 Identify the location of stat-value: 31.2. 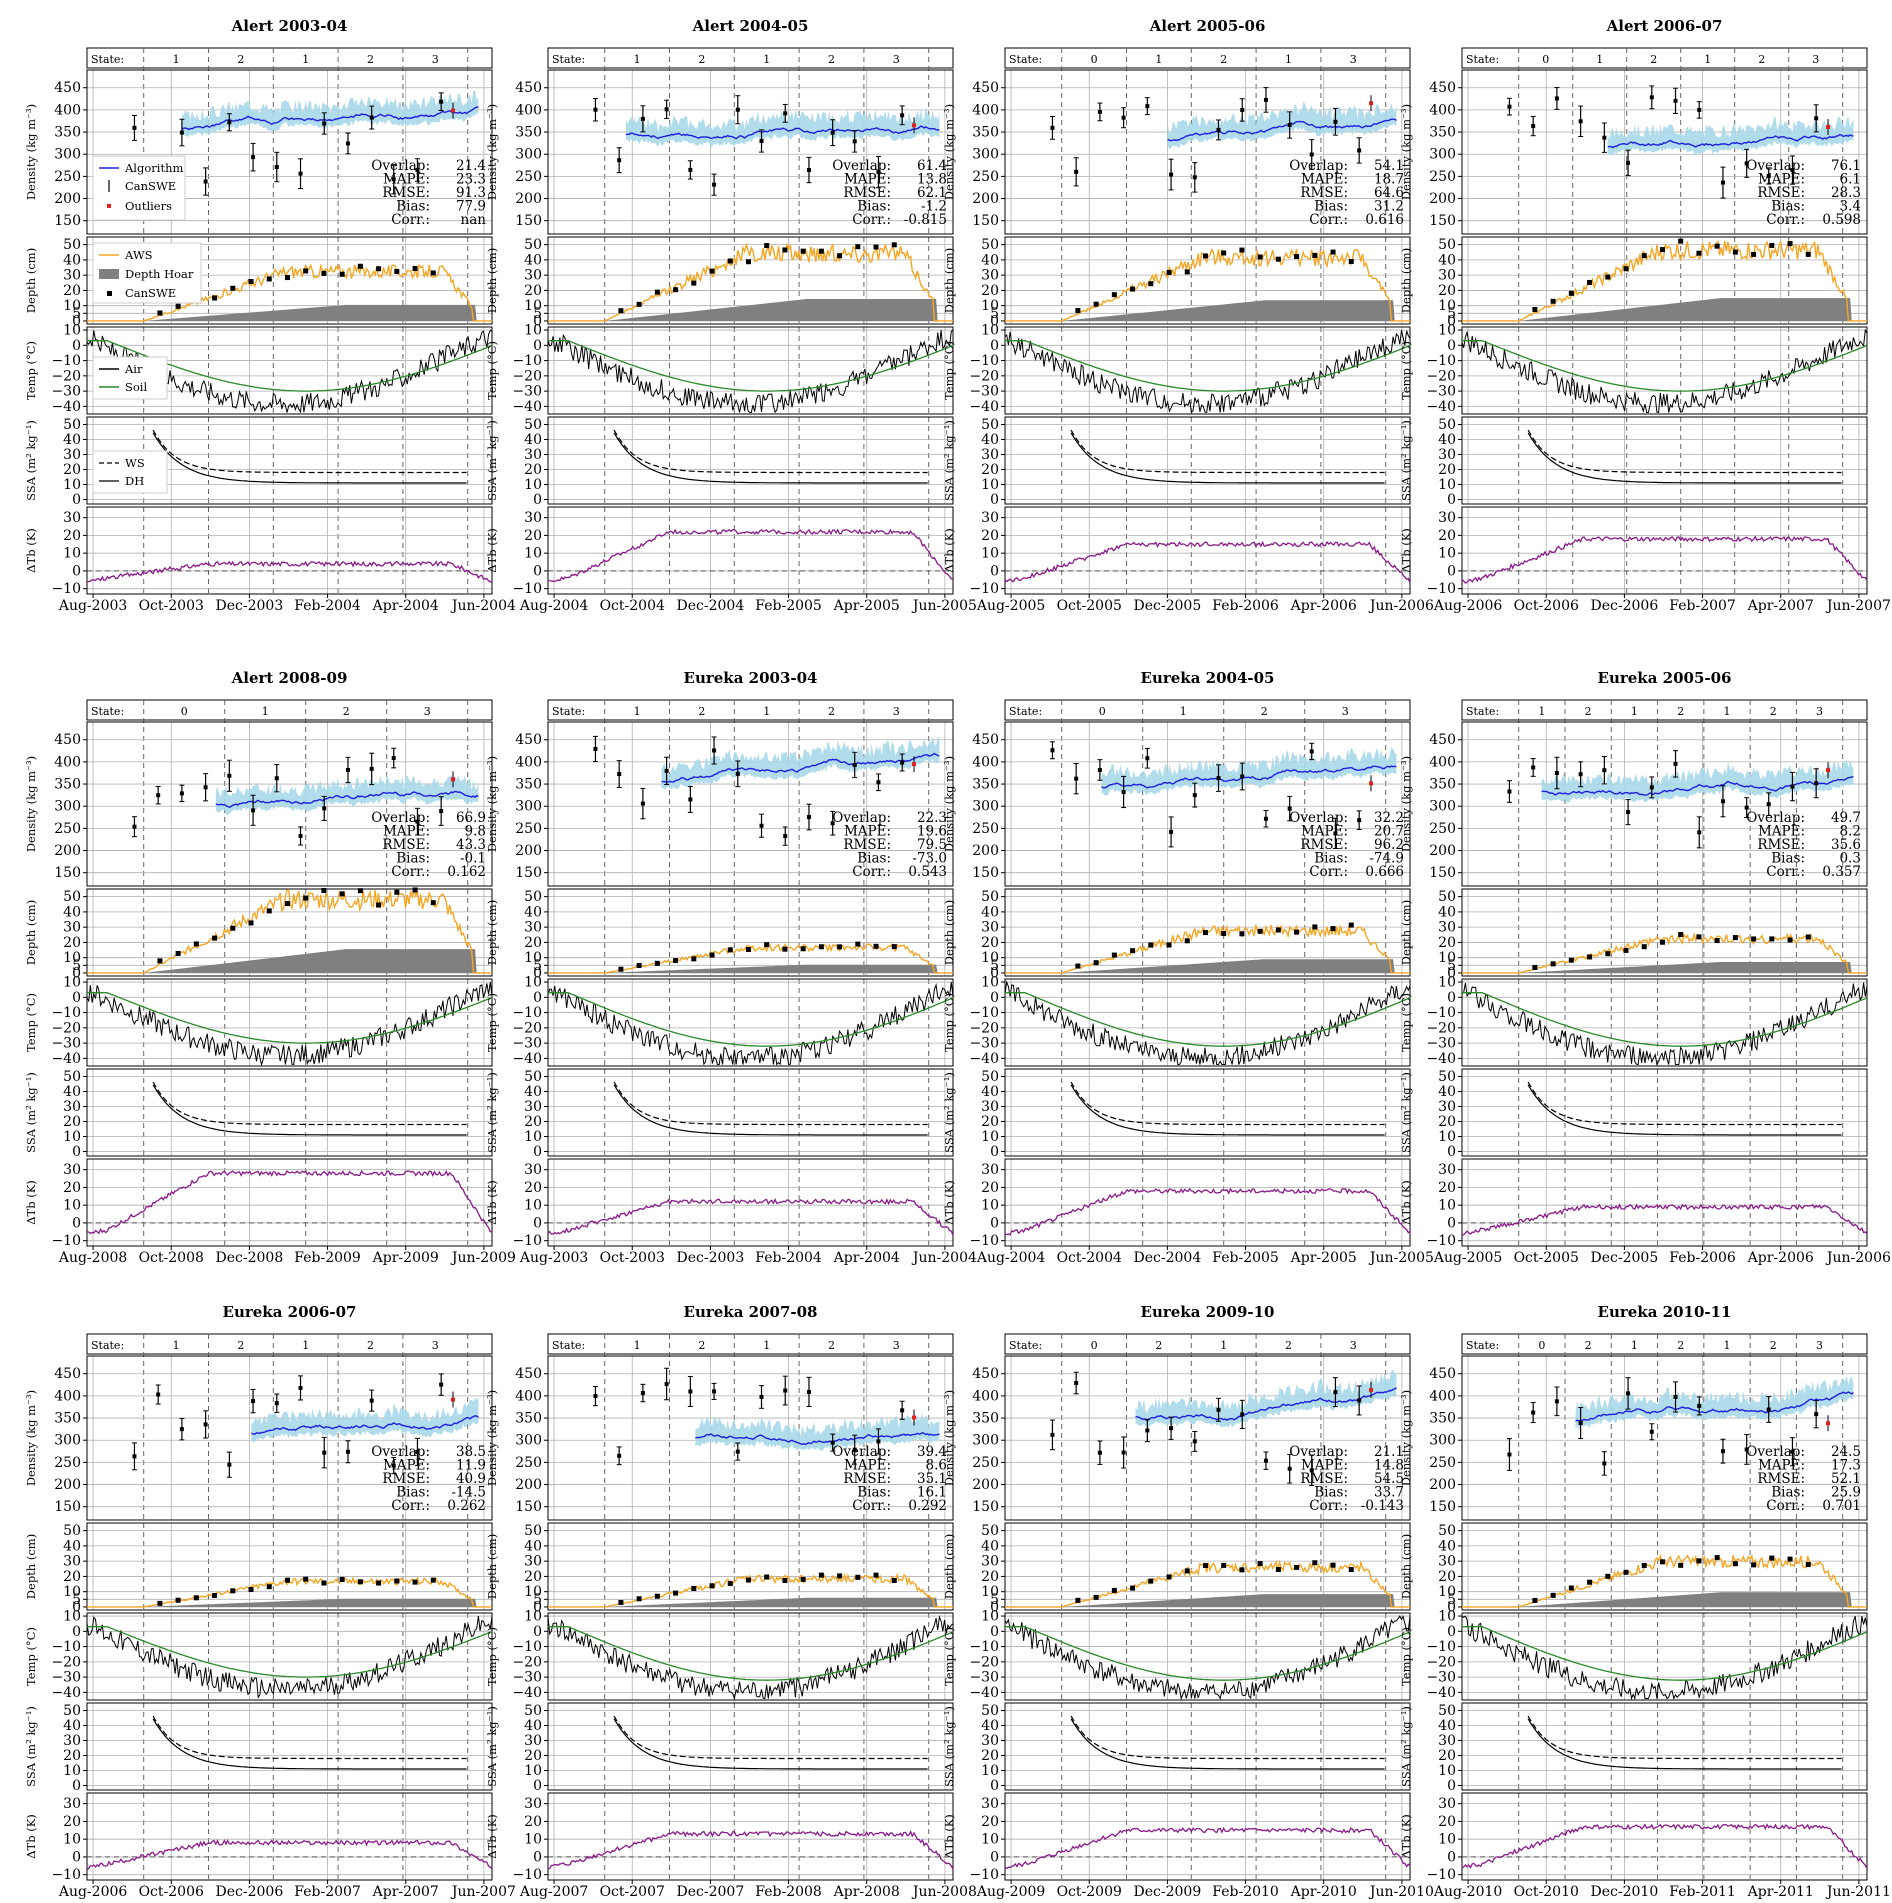
(1389, 207).